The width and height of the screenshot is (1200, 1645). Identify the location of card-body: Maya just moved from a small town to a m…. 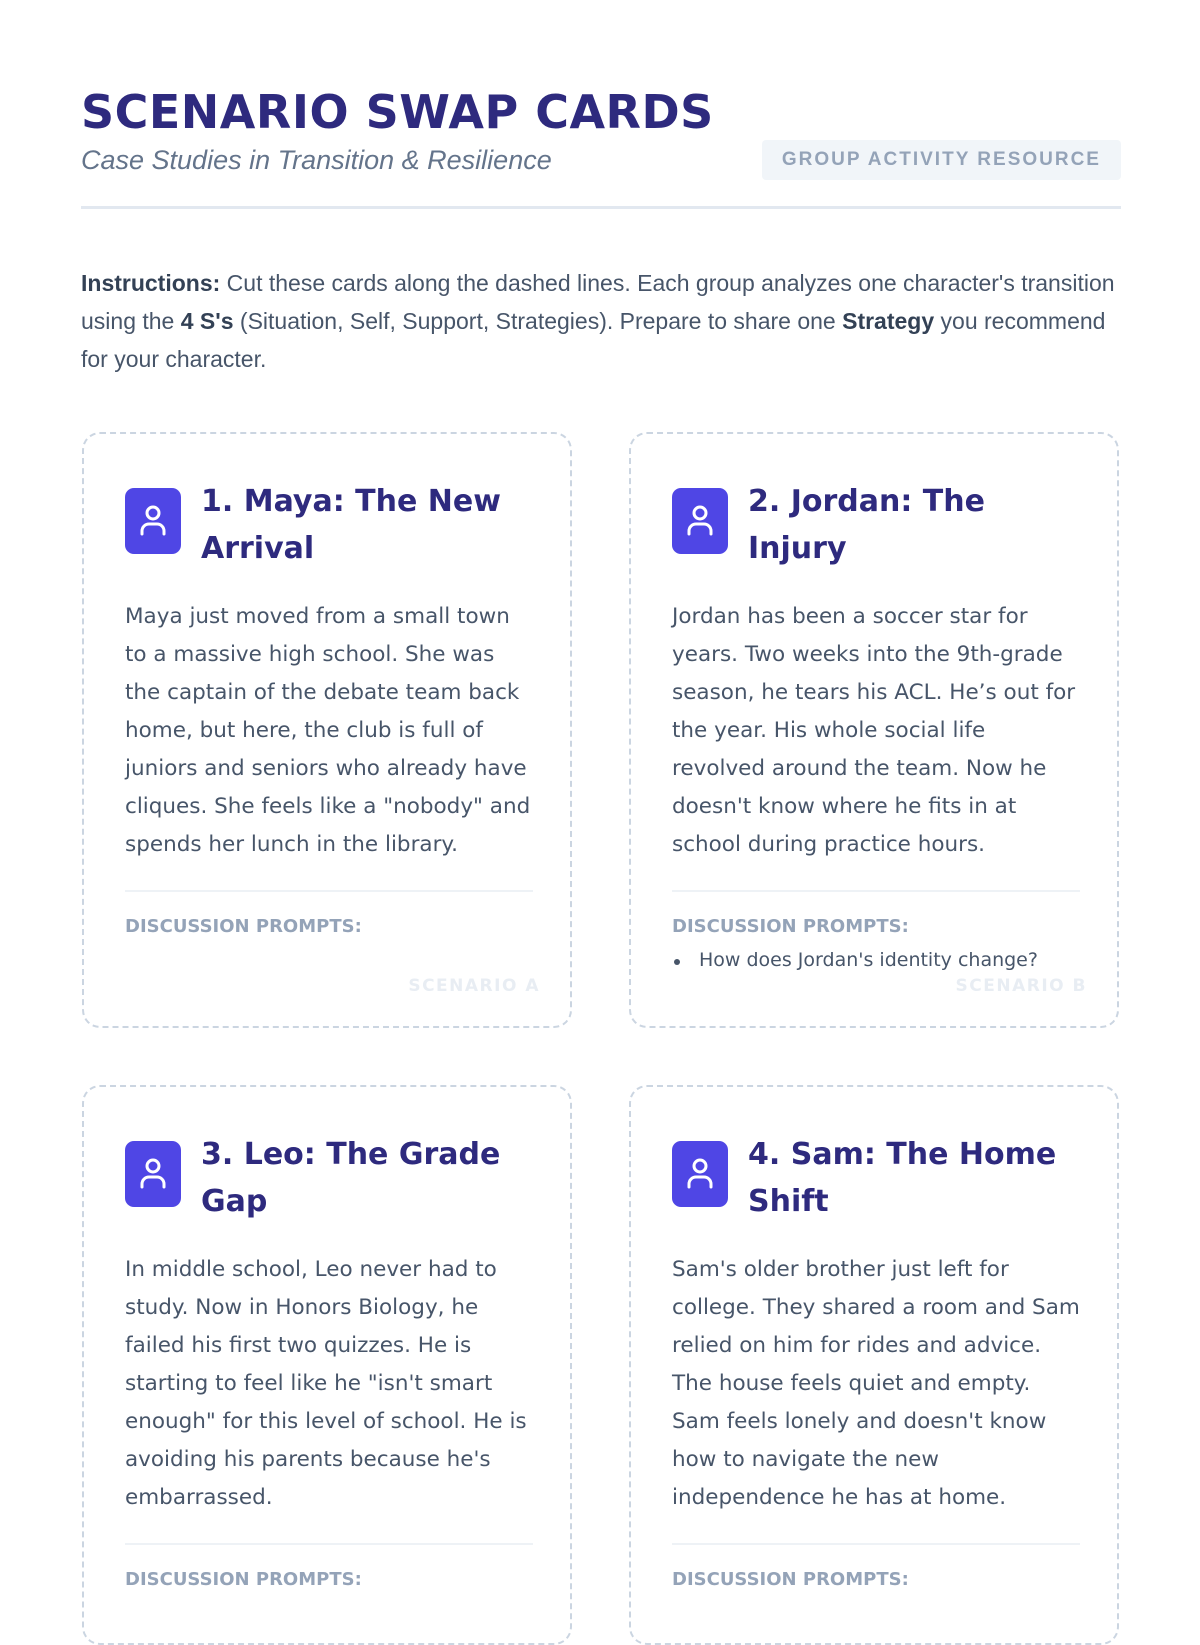
(328, 730).